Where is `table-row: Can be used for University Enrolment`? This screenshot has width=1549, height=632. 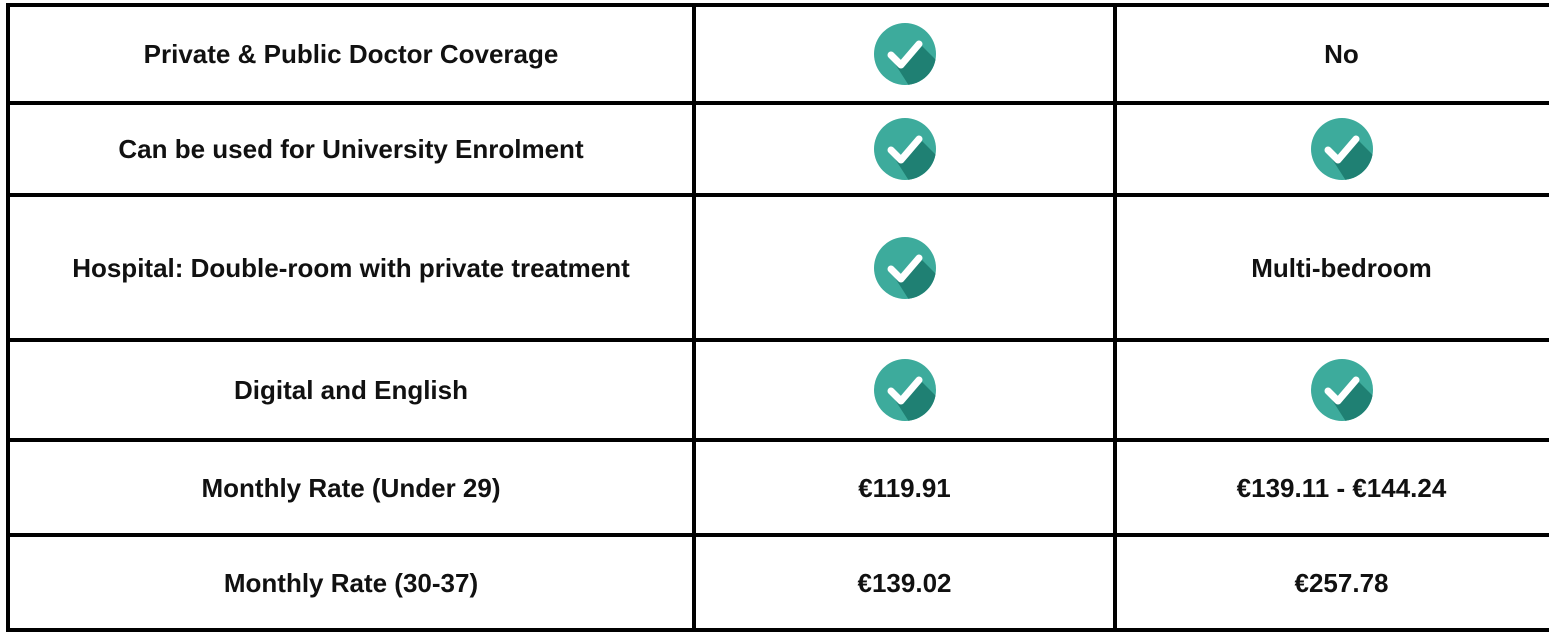
table-row: Can be used for University Enrolment is located at coordinates (777, 151).